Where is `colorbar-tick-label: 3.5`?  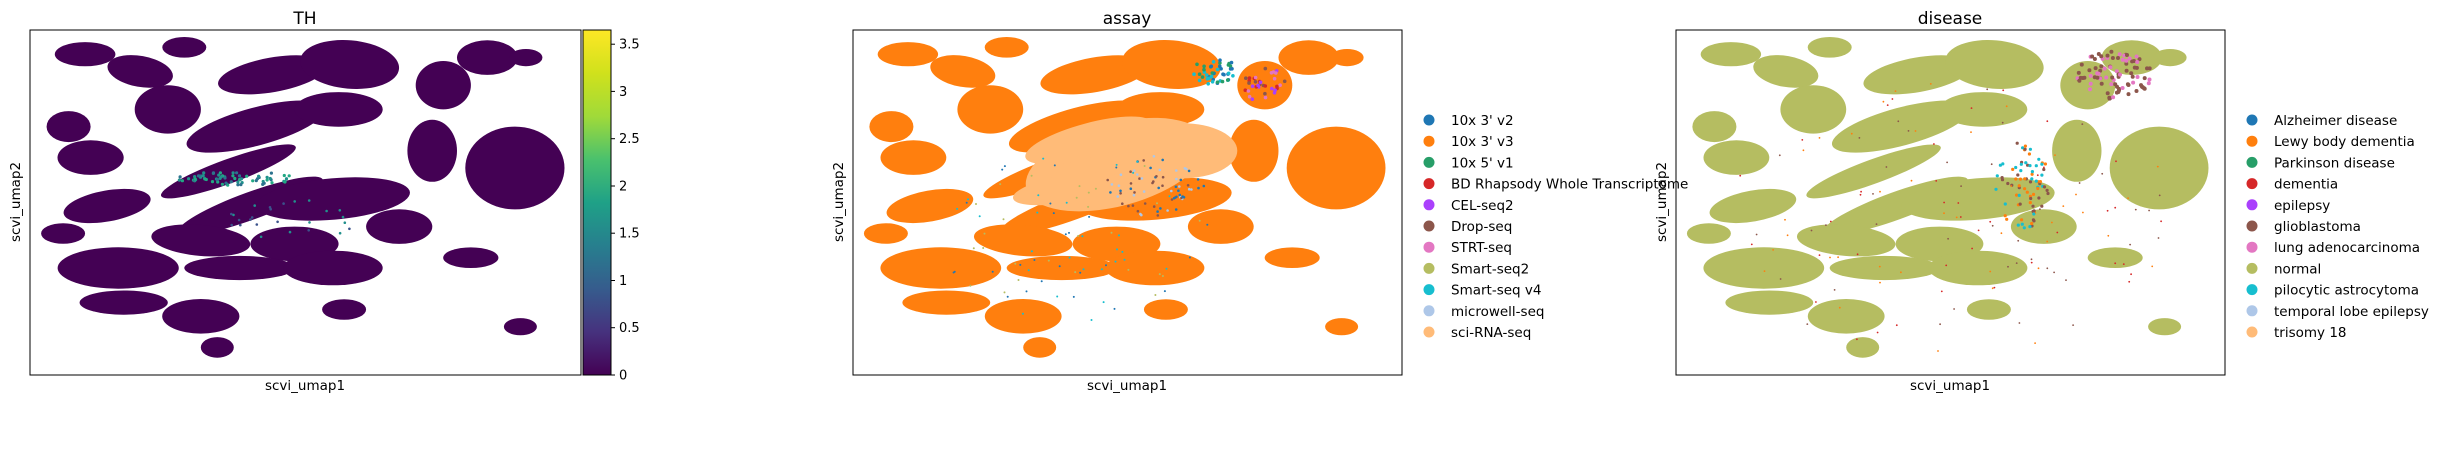
colorbar-tick-label: 3.5 is located at coordinates (629, 45).